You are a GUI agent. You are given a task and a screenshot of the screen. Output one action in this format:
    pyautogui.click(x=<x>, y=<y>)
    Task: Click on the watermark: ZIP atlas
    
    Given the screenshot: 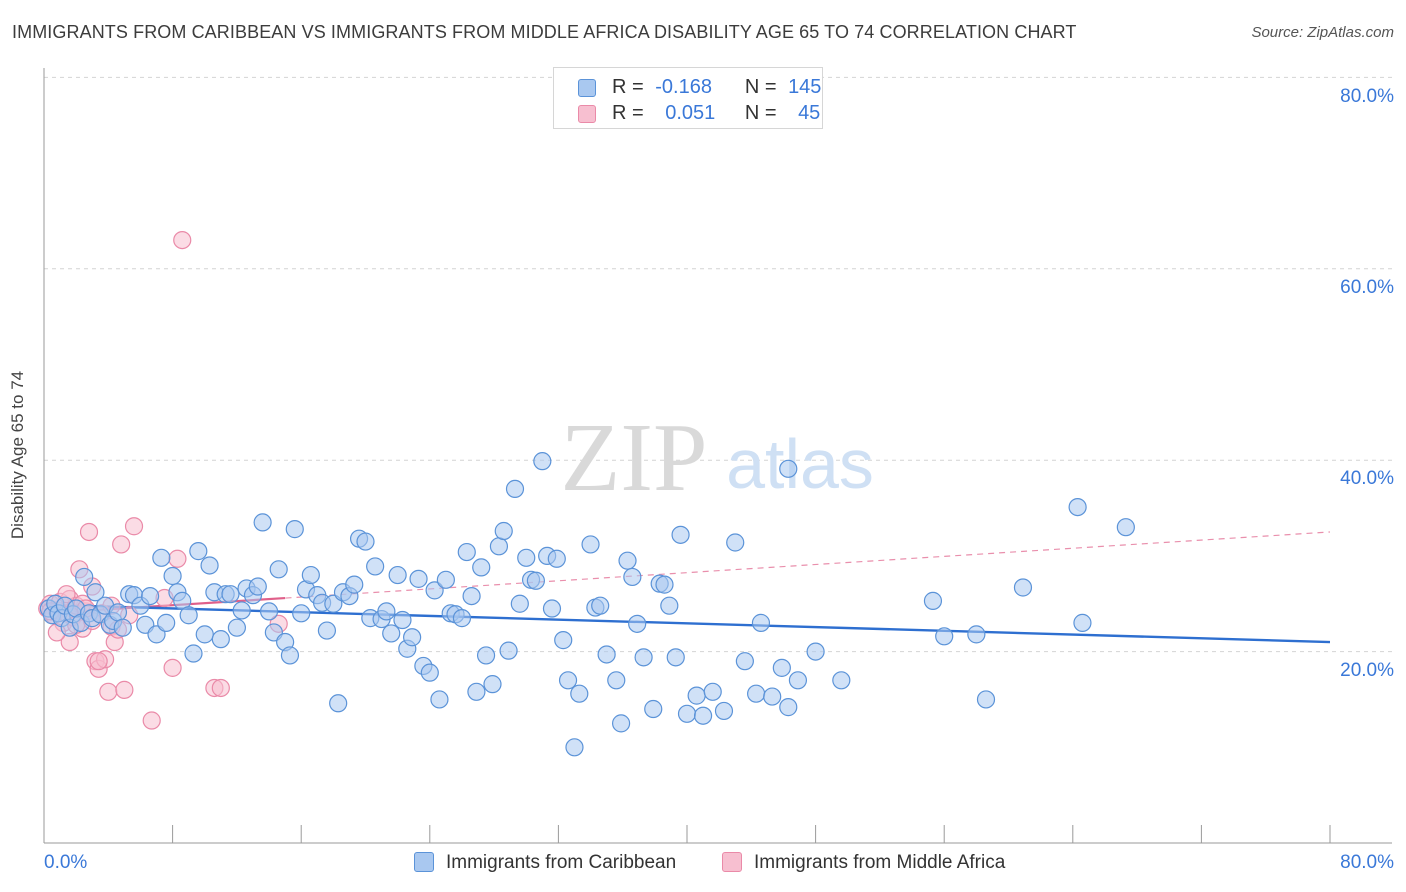 What is the action you would take?
    pyautogui.click(x=717, y=458)
    